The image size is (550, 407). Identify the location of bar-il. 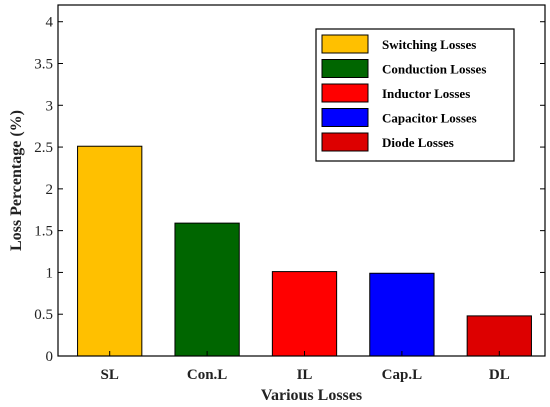
(304, 314).